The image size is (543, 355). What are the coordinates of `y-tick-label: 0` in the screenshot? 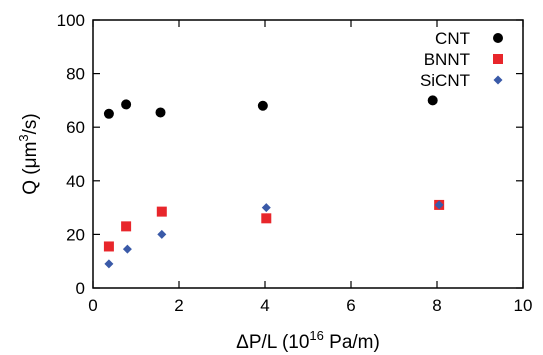 It's located at (80, 288).